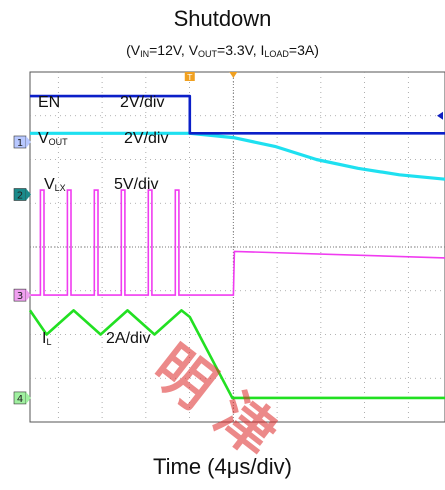  Describe the element at coordinates (440, 115) in the screenshot. I see `trigger-level-icon` at that location.